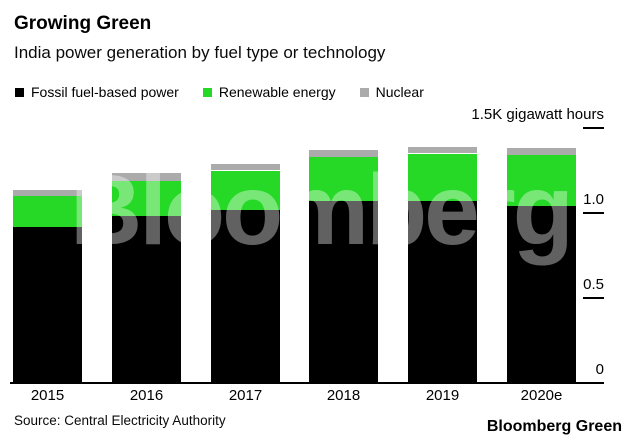  Describe the element at coordinates (146, 177) in the screenshot. I see `bar-segment-2016-nuclear` at that location.